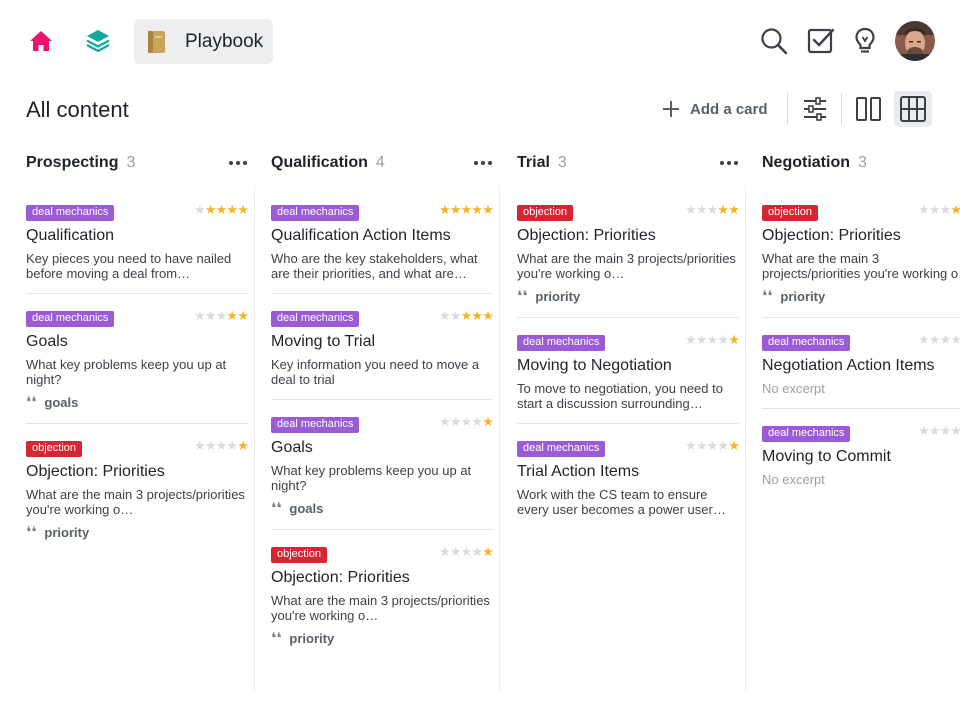  I want to click on avatar, so click(915, 41).